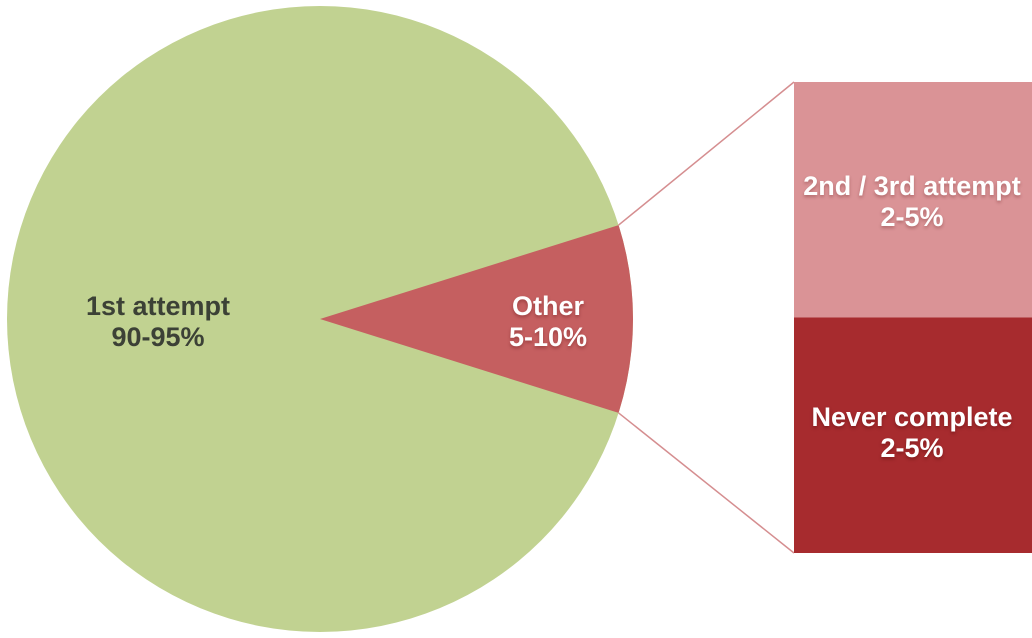 This screenshot has width=1032, height=638. What do you see at coordinates (913, 435) in the screenshot?
I see `bar-segment-never-complete` at bounding box center [913, 435].